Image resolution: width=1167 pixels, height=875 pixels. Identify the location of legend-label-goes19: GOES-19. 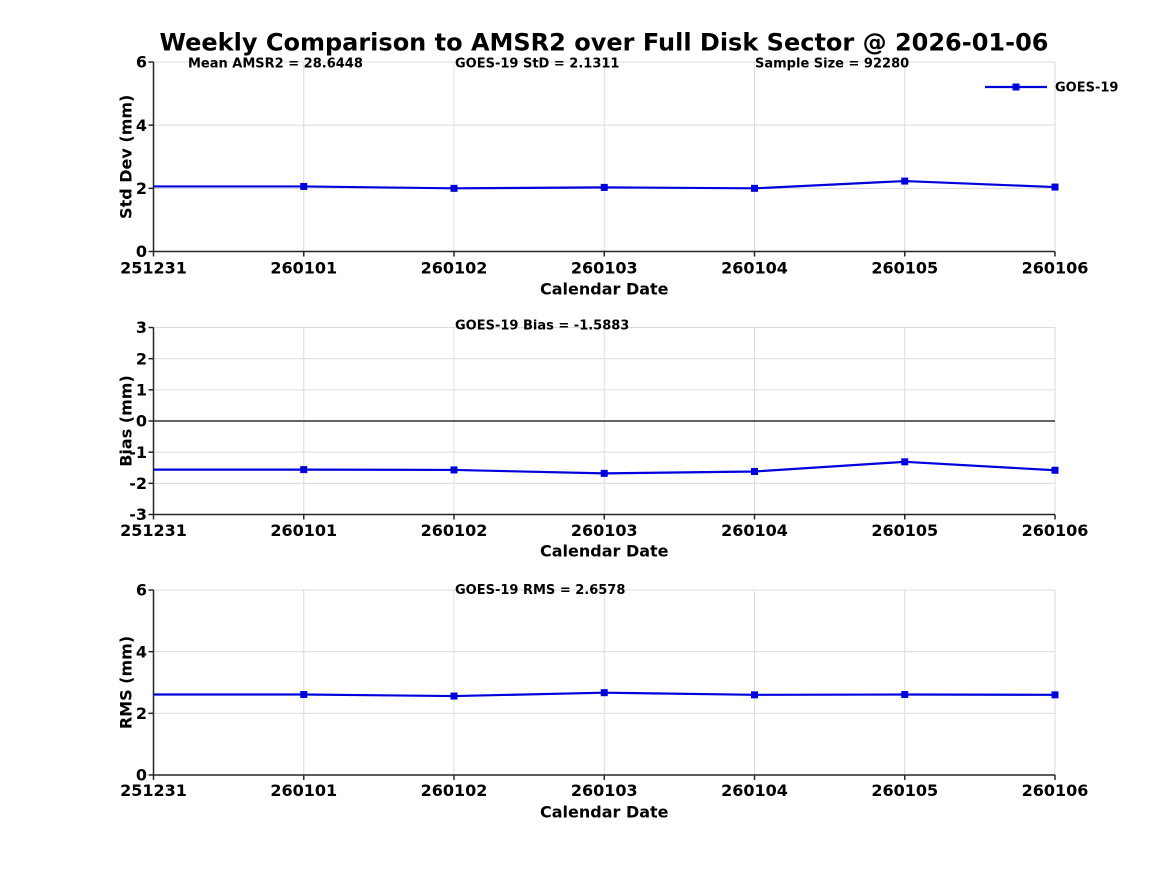
(1086, 88).